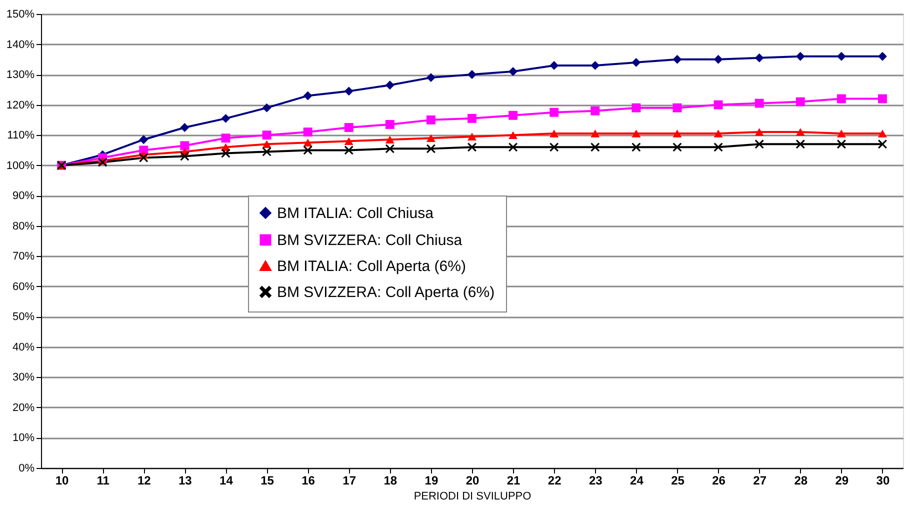 Image resolution: width=911 pixels, height=506 pixels. Describe the element at coordinates (842, 481) in the screenshot. I see `x-tick-label: 29` at that location.